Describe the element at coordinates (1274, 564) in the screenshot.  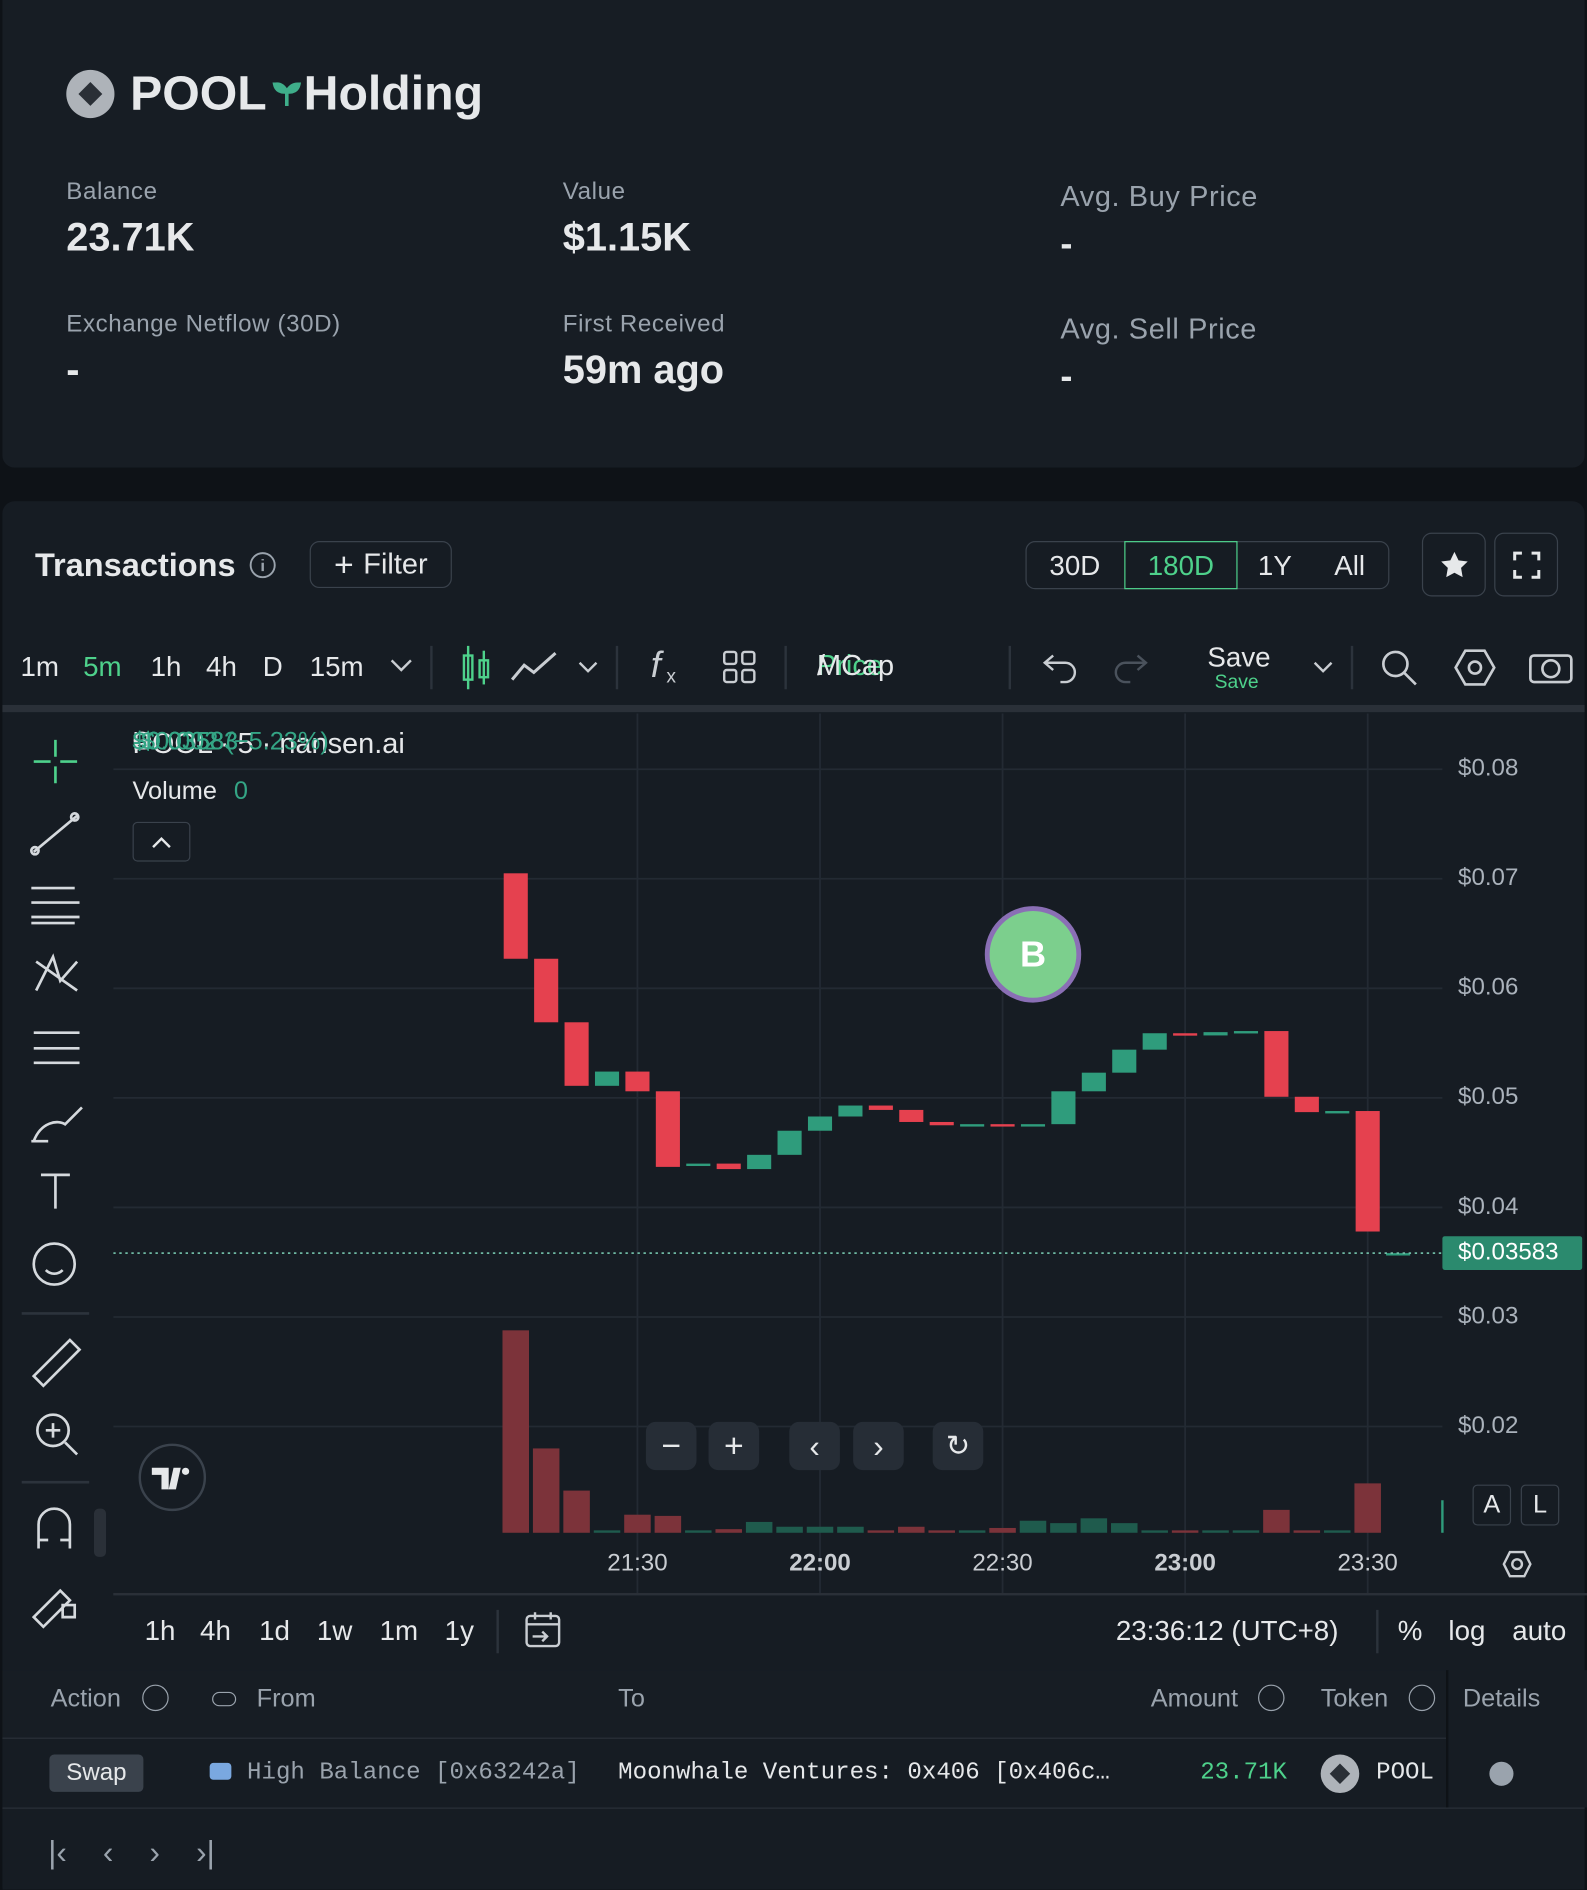
I see `range-button: 1Y` at that location.